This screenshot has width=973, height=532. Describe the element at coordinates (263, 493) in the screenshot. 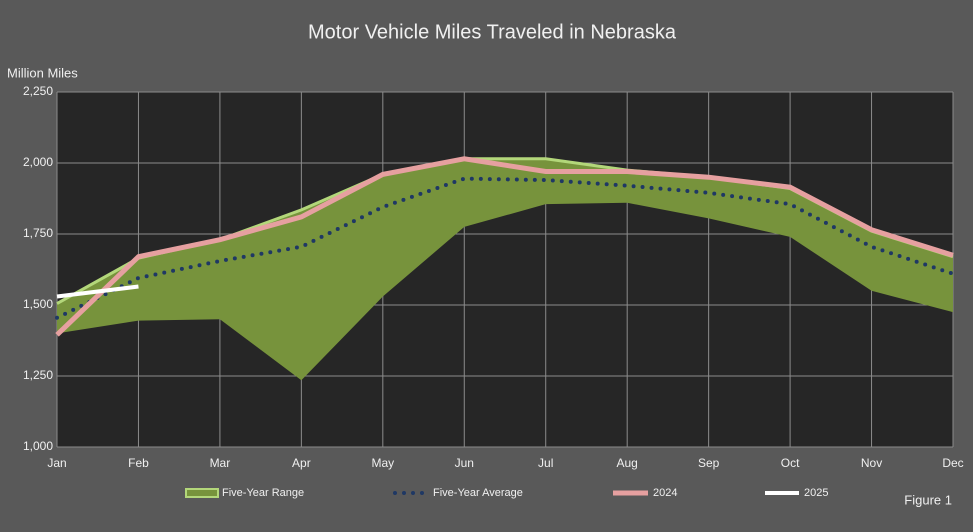

I see `legend-label: Five-Year Range` at that location.